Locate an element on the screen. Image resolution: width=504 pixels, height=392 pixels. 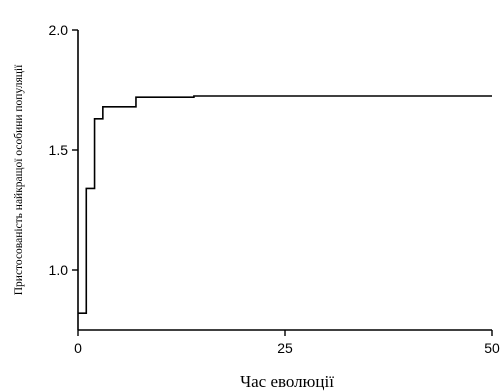
x-tick-label-2: 50 is located at coordinates (492, 348).